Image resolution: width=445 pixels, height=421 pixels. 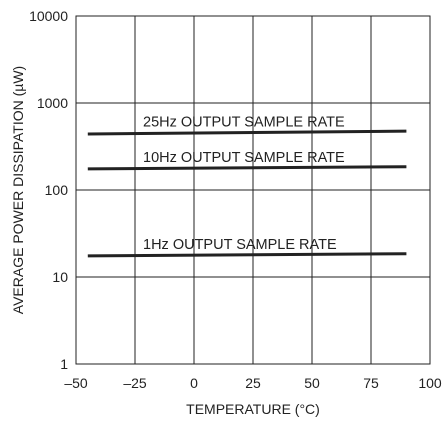 I want to click on series-label: 1Hz OUTPUT SAMPLE RATE, so click(x=240, y=245).